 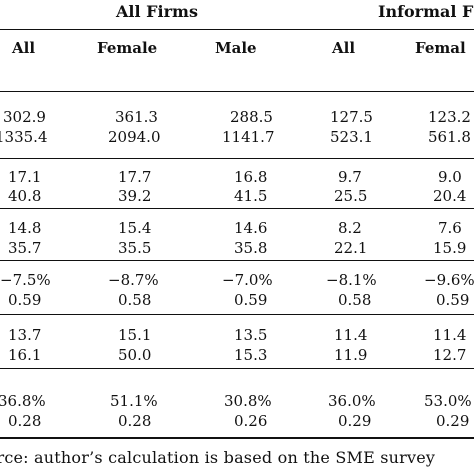 I want to click on table-cell: 51.1%, so click(x=134, y=401).